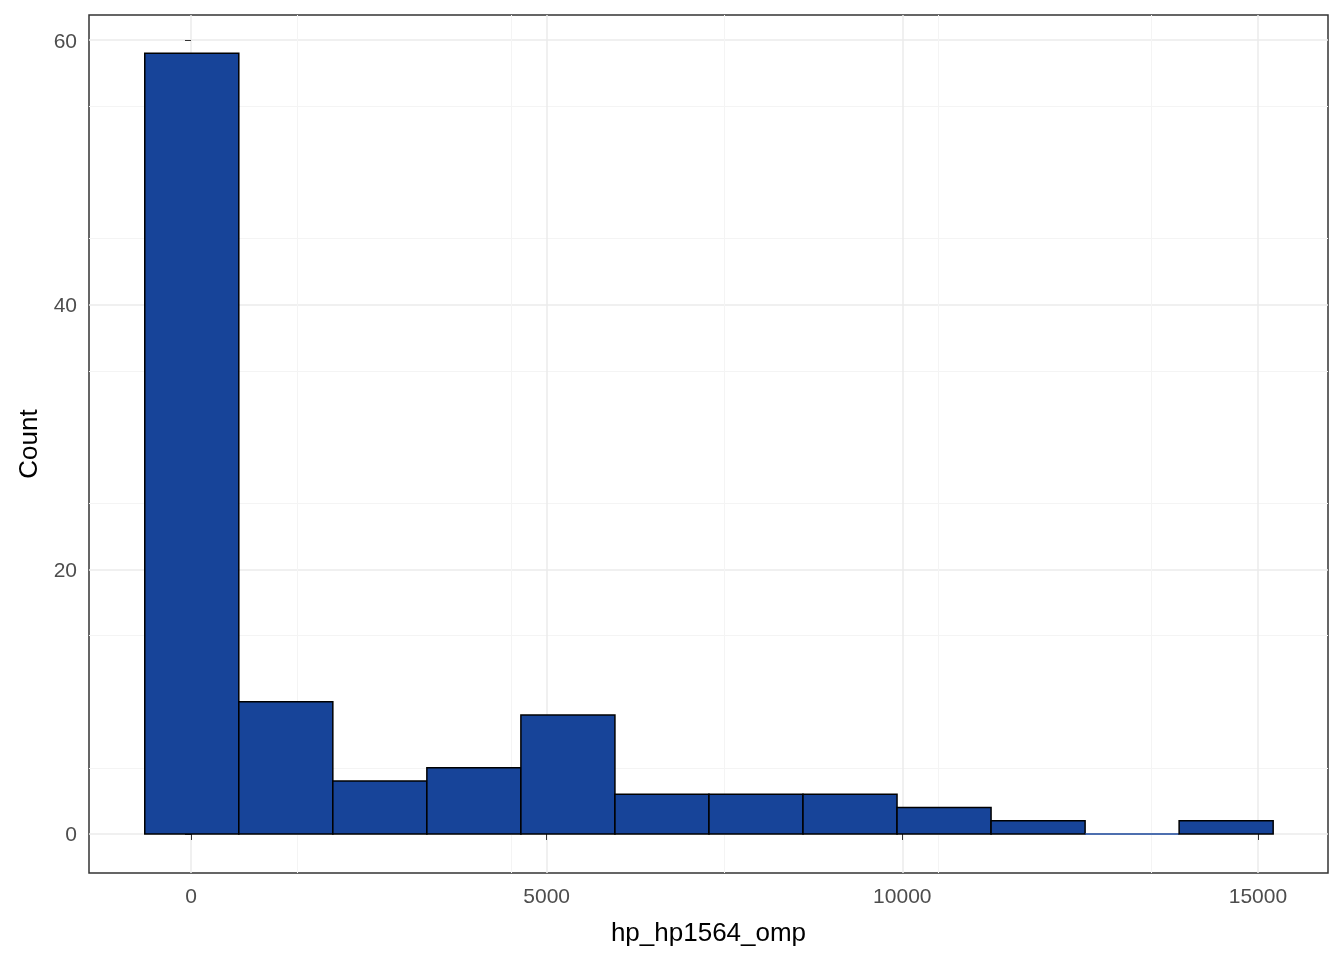 The image size is (1344, 960). Describe the element at coordinates (71, 834) in the screenshot. I see `y-tick-label: 0` at that location.